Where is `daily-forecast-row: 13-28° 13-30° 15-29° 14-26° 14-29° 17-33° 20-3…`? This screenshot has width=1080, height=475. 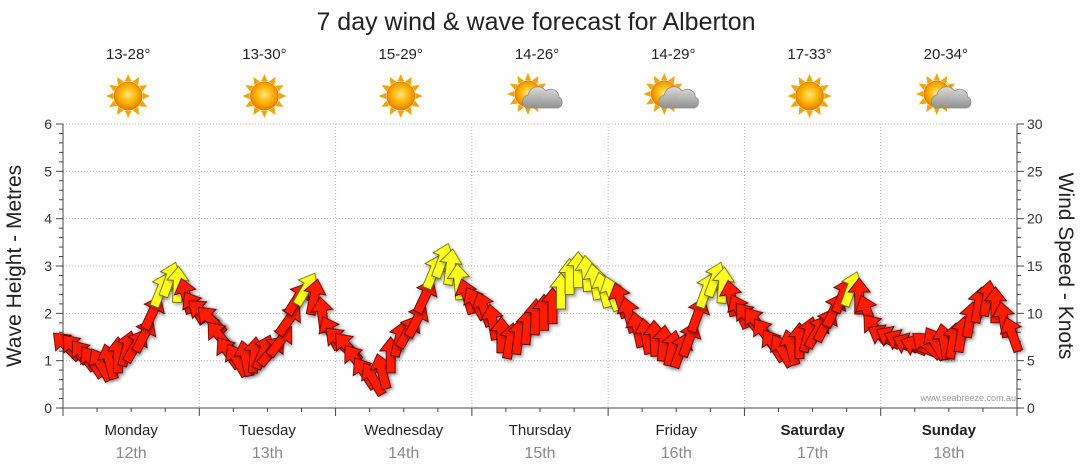
daily-forecast-row: 13-28° 13-30° 15-29° 14-26° 14-29° 17-33° 20-3… is located at coordinates (539, 82).